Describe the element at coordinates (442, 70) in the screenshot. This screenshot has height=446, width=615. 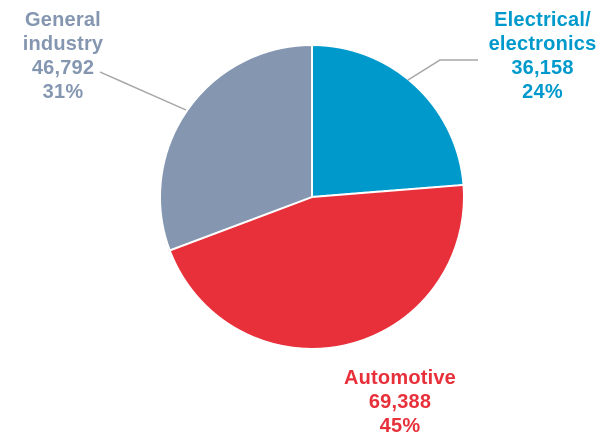
I see `leader-line-electrical` at that location.